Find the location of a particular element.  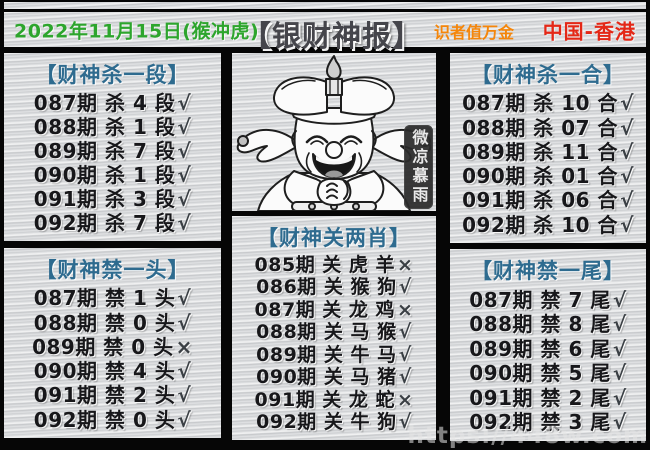

record-label: 087期 杀 4 段 is located at coordinates (104, 103).